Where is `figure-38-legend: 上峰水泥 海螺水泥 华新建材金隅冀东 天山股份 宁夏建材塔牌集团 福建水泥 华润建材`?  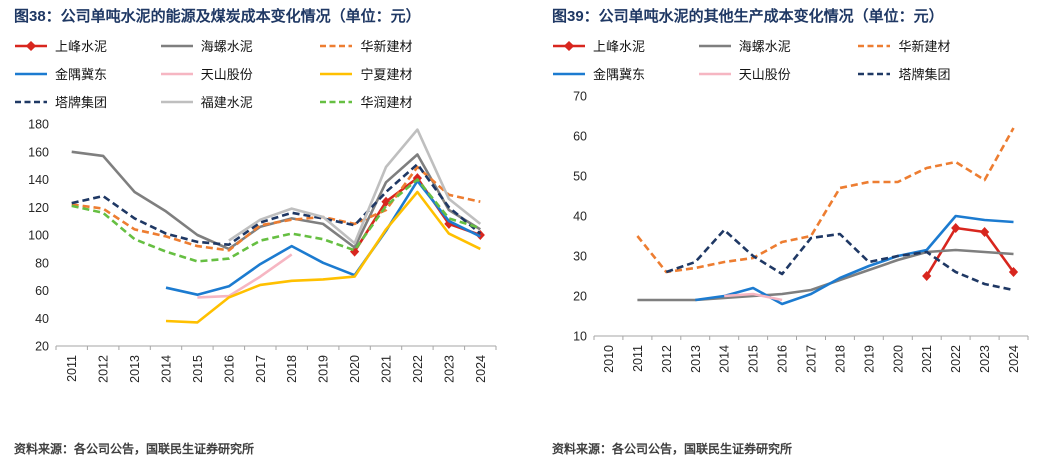
figure-38-legend: 上峰水泥 海螺水泥 华新建材金隅冀东 天山股份 宁夏建材塔牌集团 福建水泥 华润建材 is located at coordinates (249, 73).